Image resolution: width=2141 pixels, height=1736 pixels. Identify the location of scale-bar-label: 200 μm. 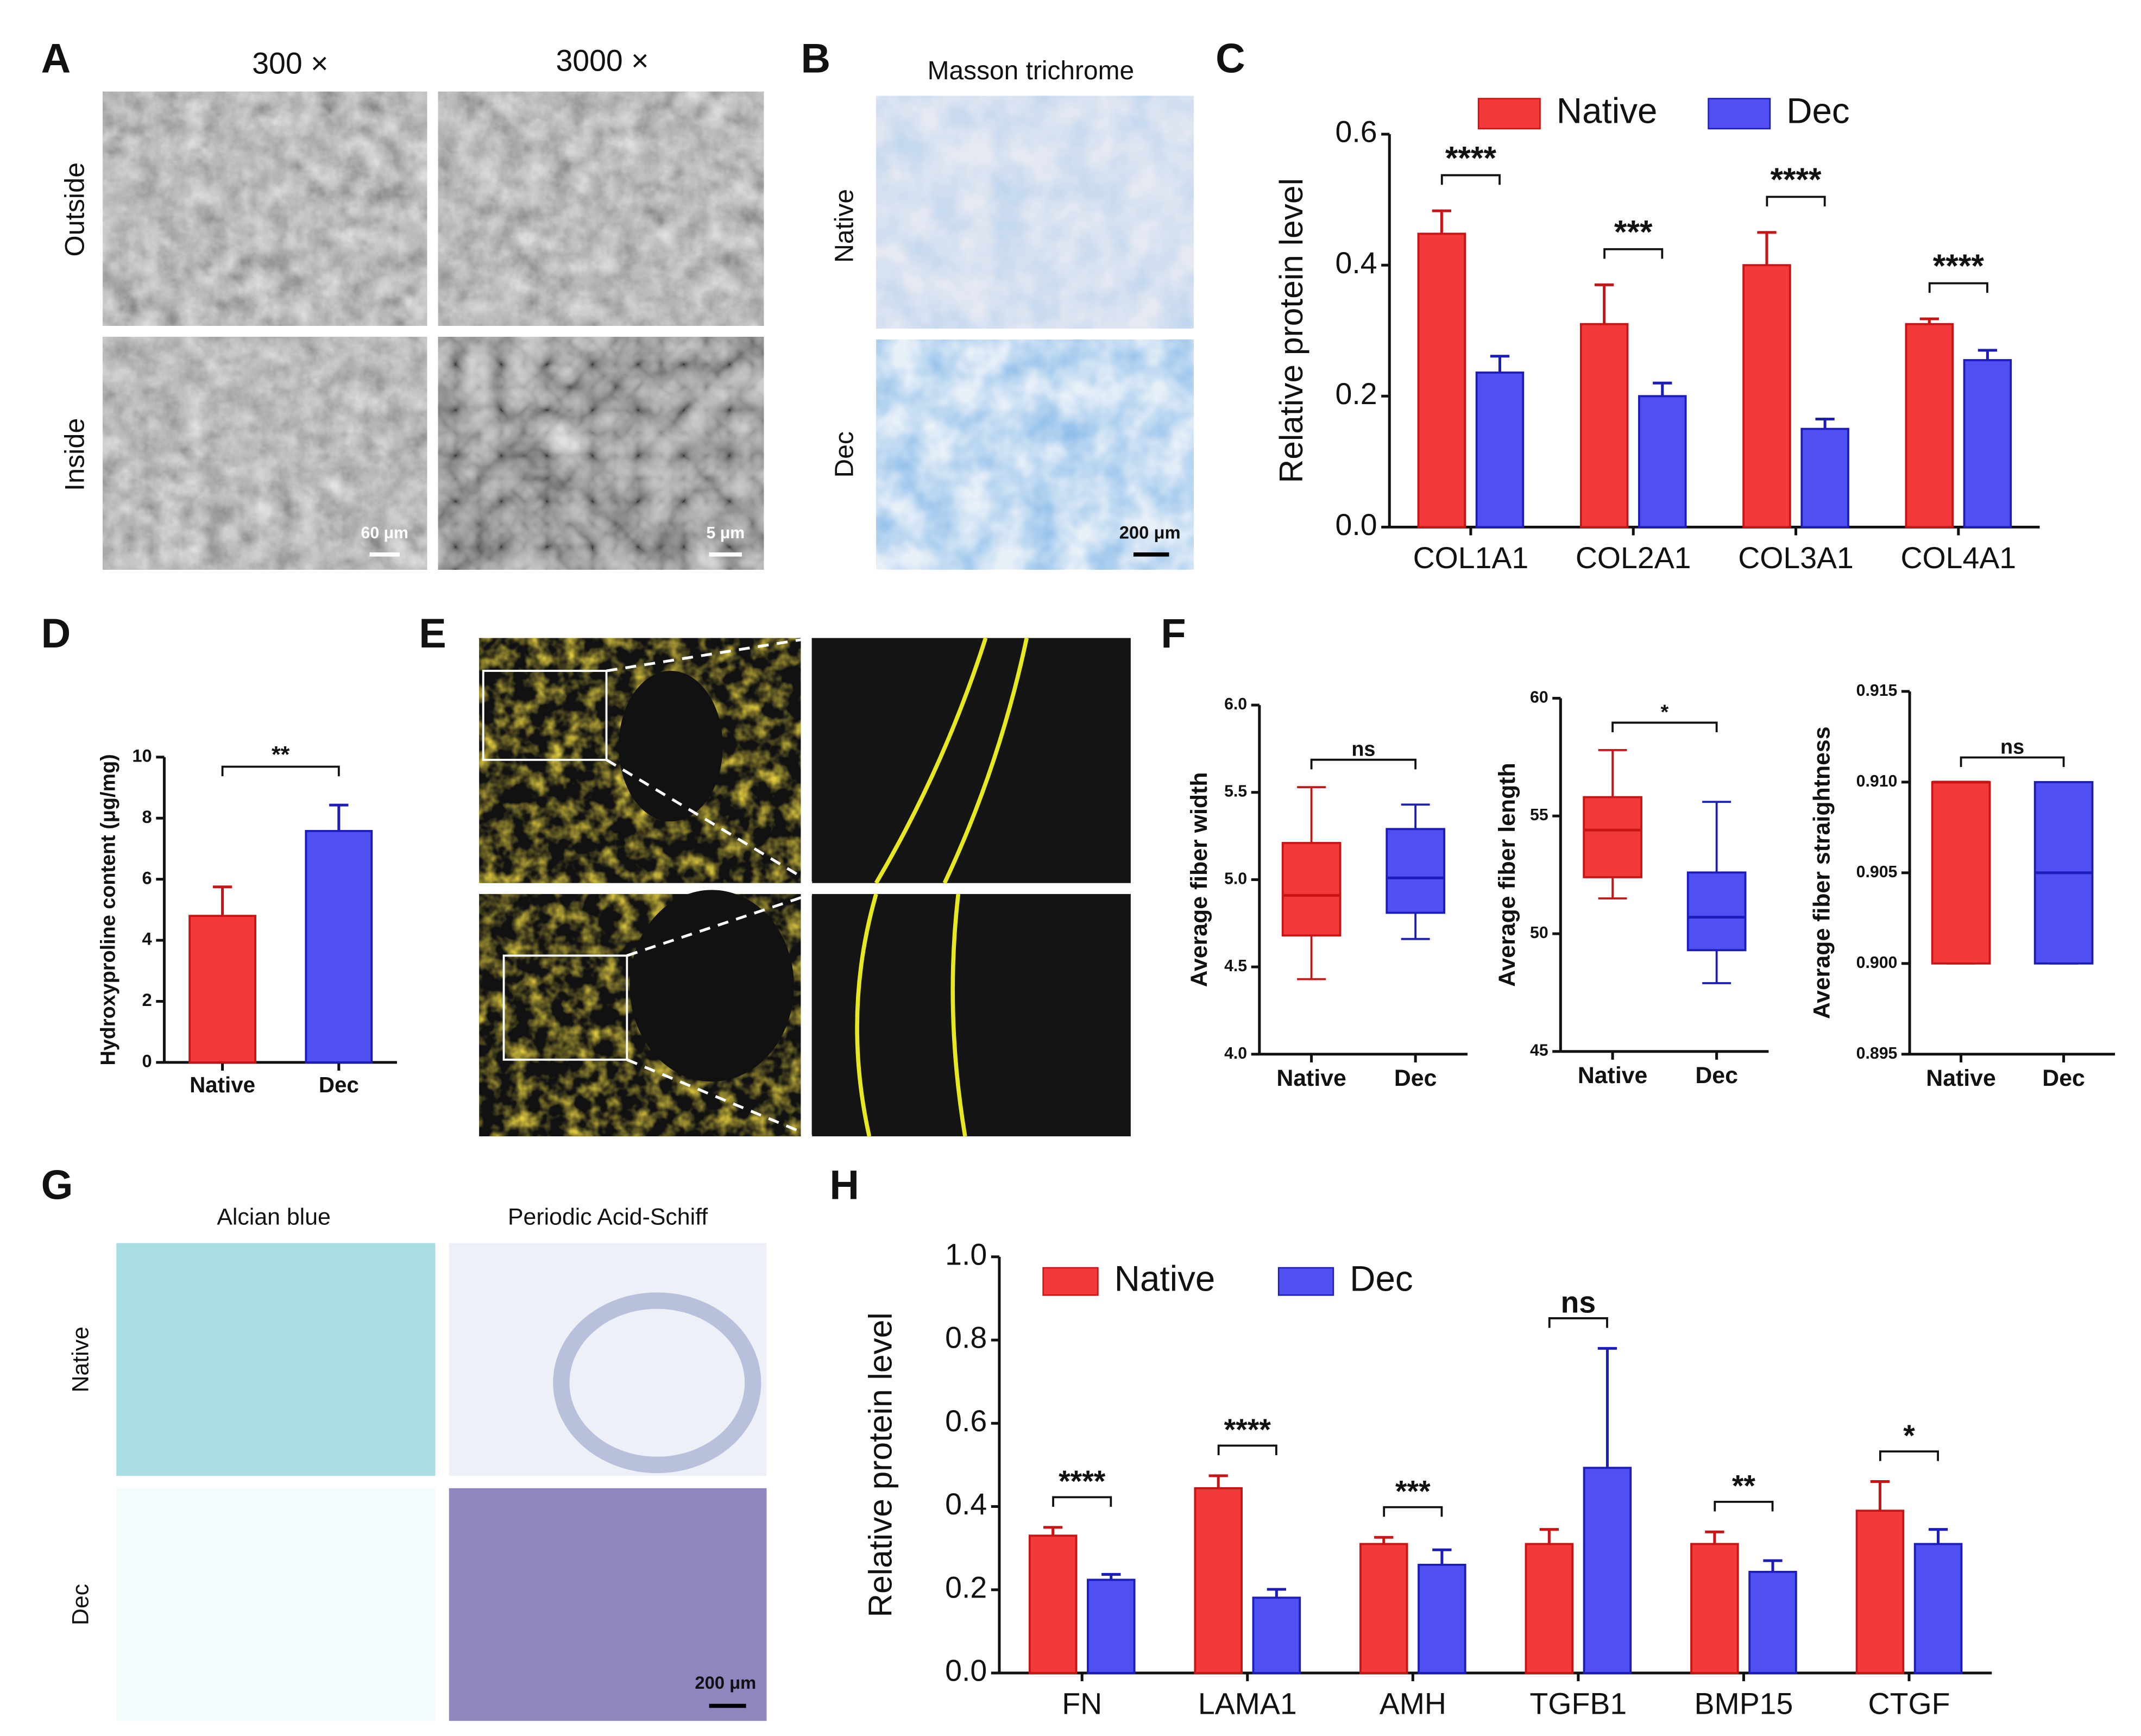
(1150, 533).